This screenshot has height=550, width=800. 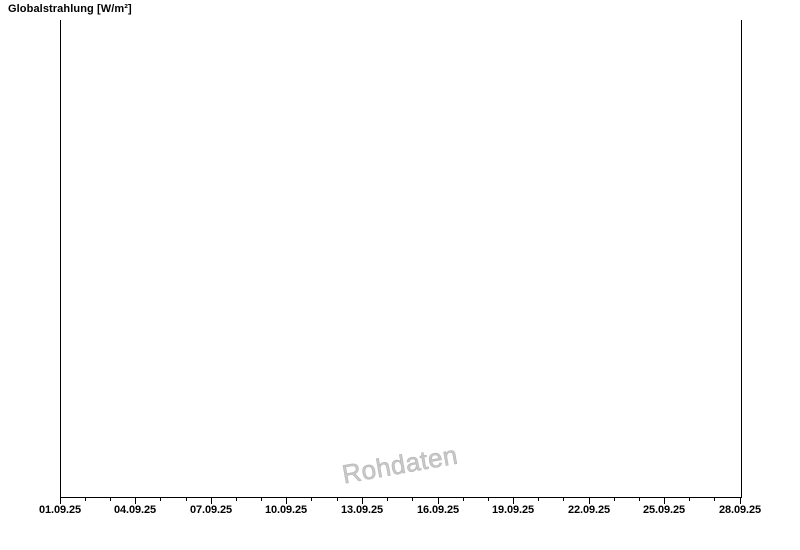 I want to click on x-tick-label: 10.09.25, so click(x=286, y=510).